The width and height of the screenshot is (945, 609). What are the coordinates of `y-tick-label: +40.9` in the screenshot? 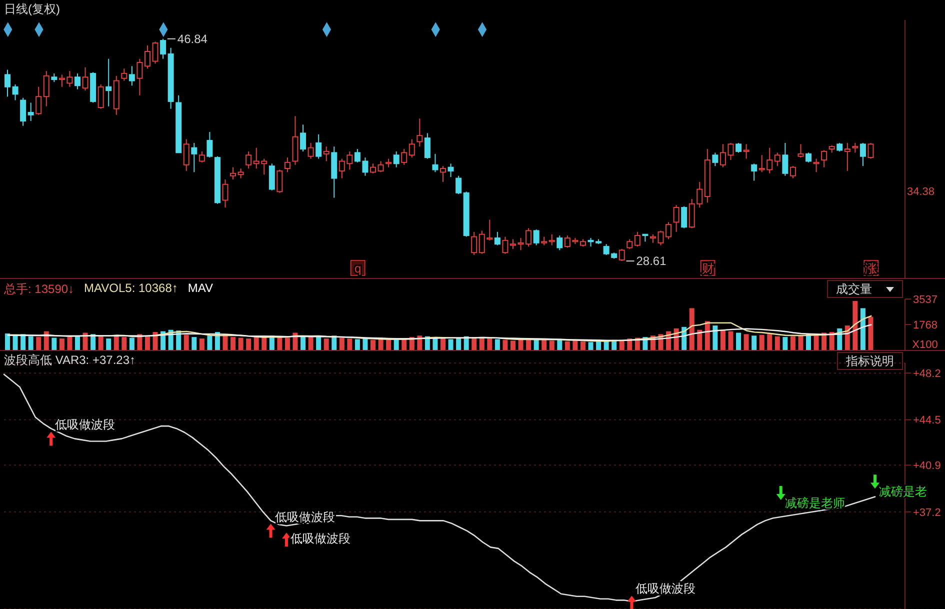 It's located at (927, 466).